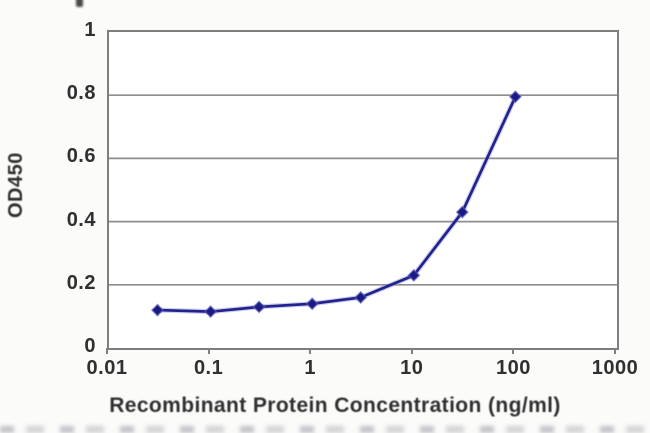  Describe the element at coordinates (107, 368) in the screenshot. I see `x-tick-label: 0.01` at that location.